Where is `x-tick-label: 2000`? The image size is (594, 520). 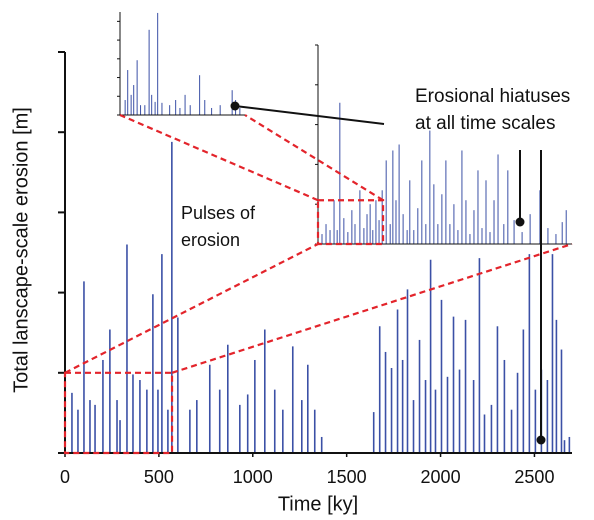 x-tick-label: 2000 is located at coordinates (441, 477).